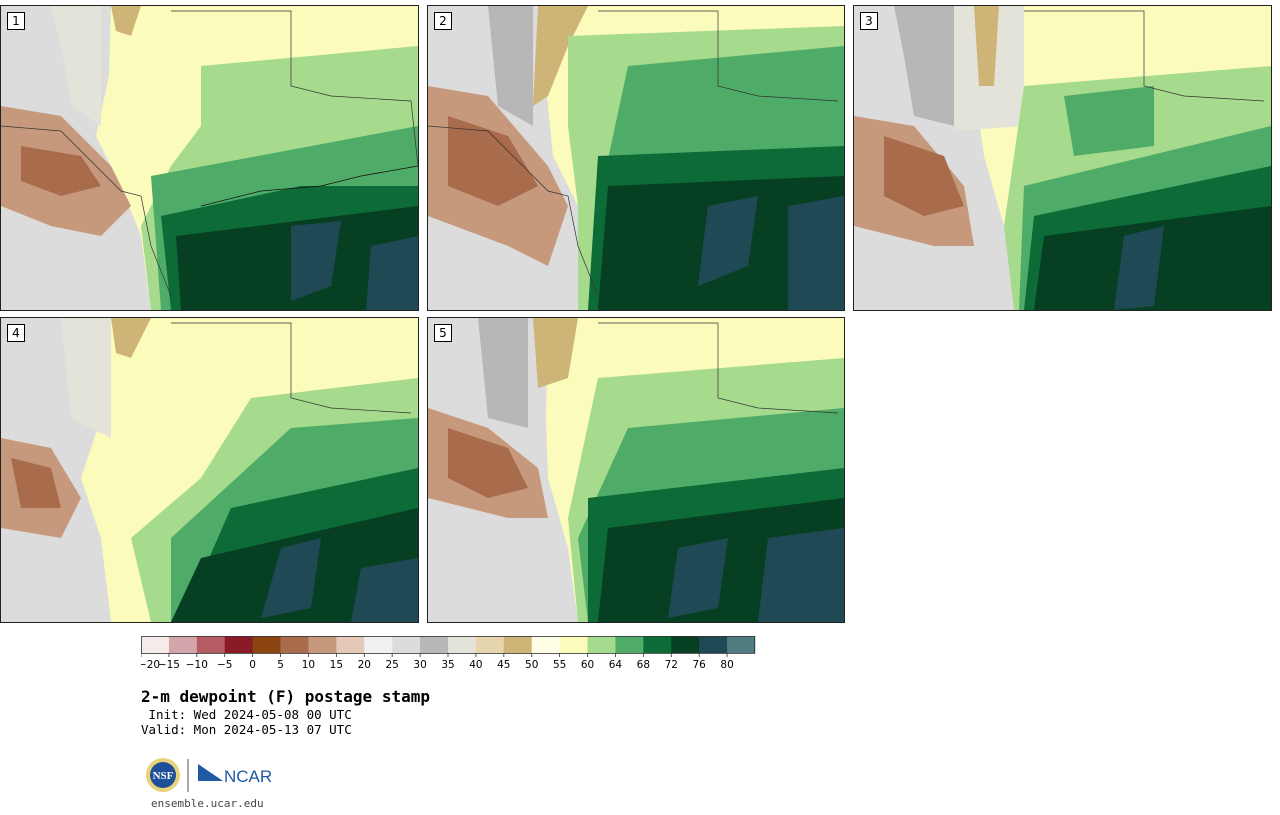  I want to click on stamp-number: 1, so click(16, 21).